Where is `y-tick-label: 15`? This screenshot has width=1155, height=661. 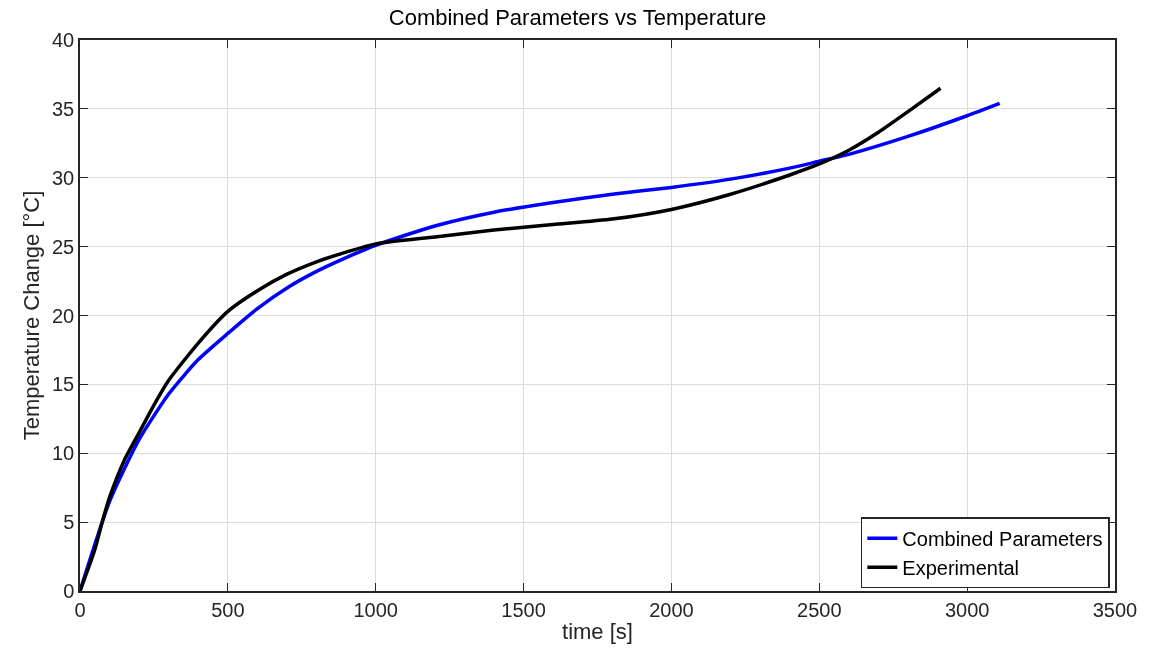
y-tick-label: 15 is located at coordinates (63, 384).